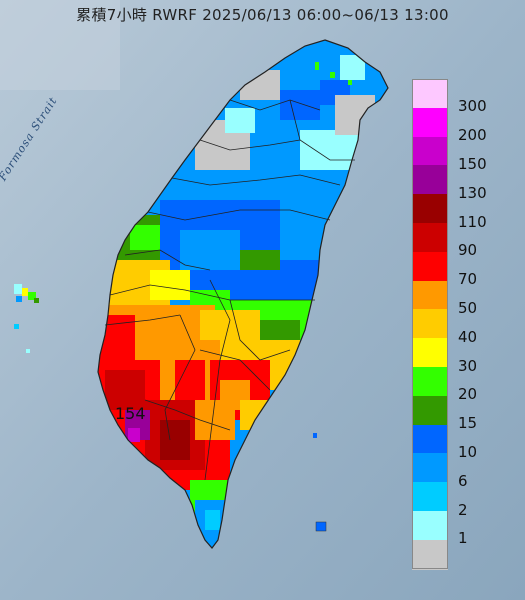  Describe the element at coordinates (472, 221) in the screenshot. I see `legend-label: 110` at that location.